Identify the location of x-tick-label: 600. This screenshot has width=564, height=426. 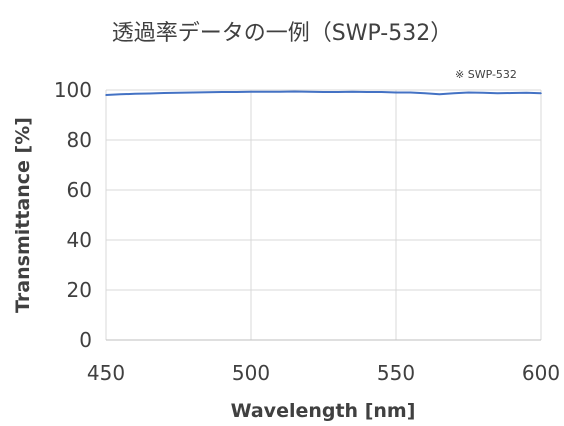
(541, 373).